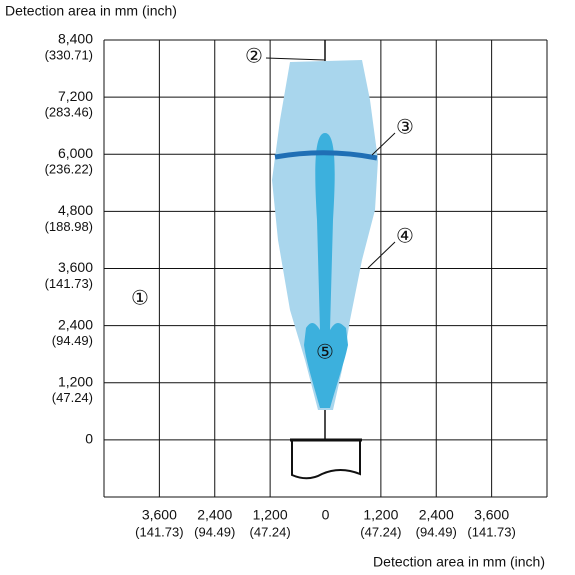 This screenshot has width=575, height=575. Describe the element at coordinates (254, 56) in the screenshot. I see `annotation: ②` at that location.